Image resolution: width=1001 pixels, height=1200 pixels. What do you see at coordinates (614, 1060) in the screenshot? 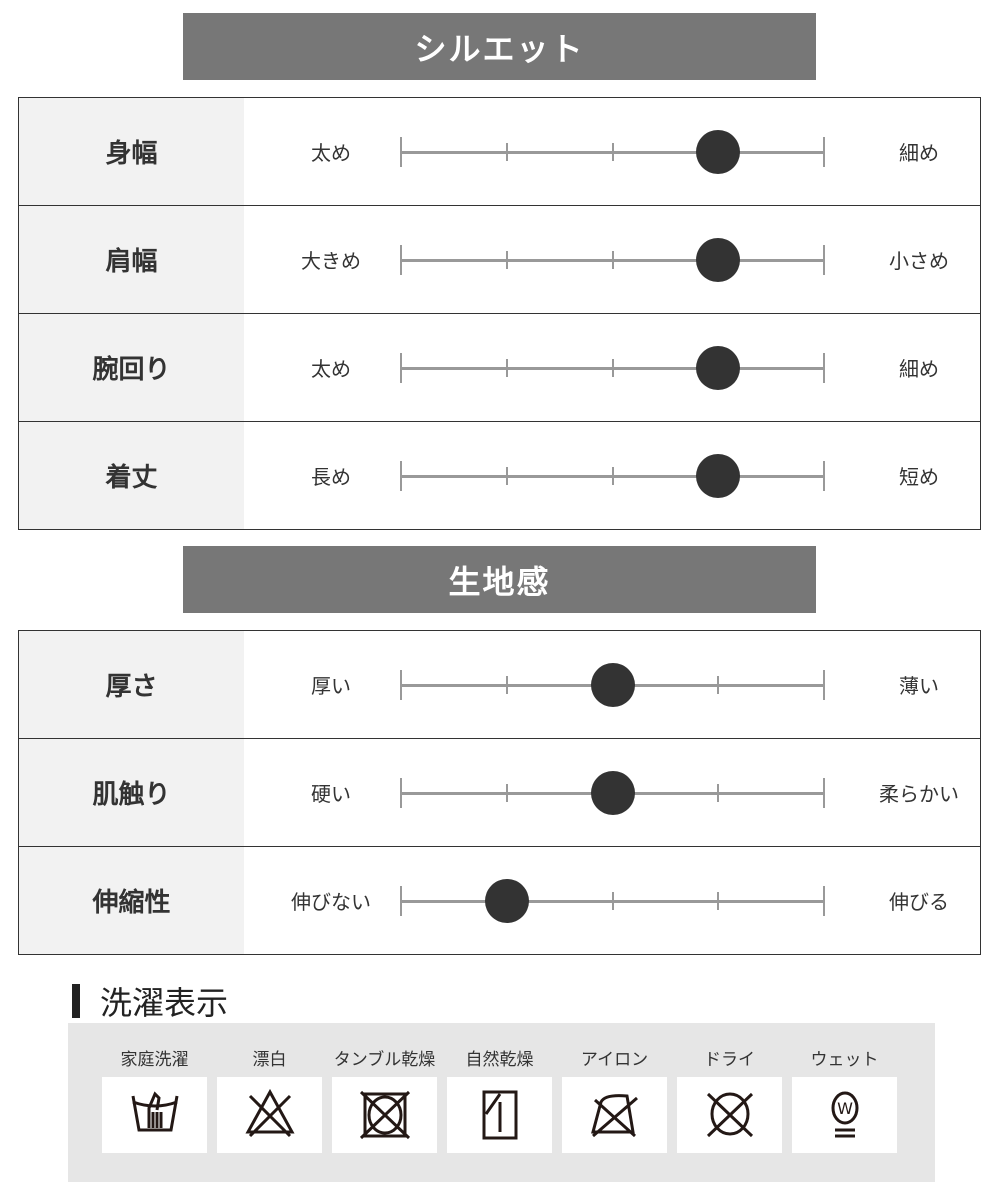
I see `care-label: アイロン` at bounding box center [614, 1060].